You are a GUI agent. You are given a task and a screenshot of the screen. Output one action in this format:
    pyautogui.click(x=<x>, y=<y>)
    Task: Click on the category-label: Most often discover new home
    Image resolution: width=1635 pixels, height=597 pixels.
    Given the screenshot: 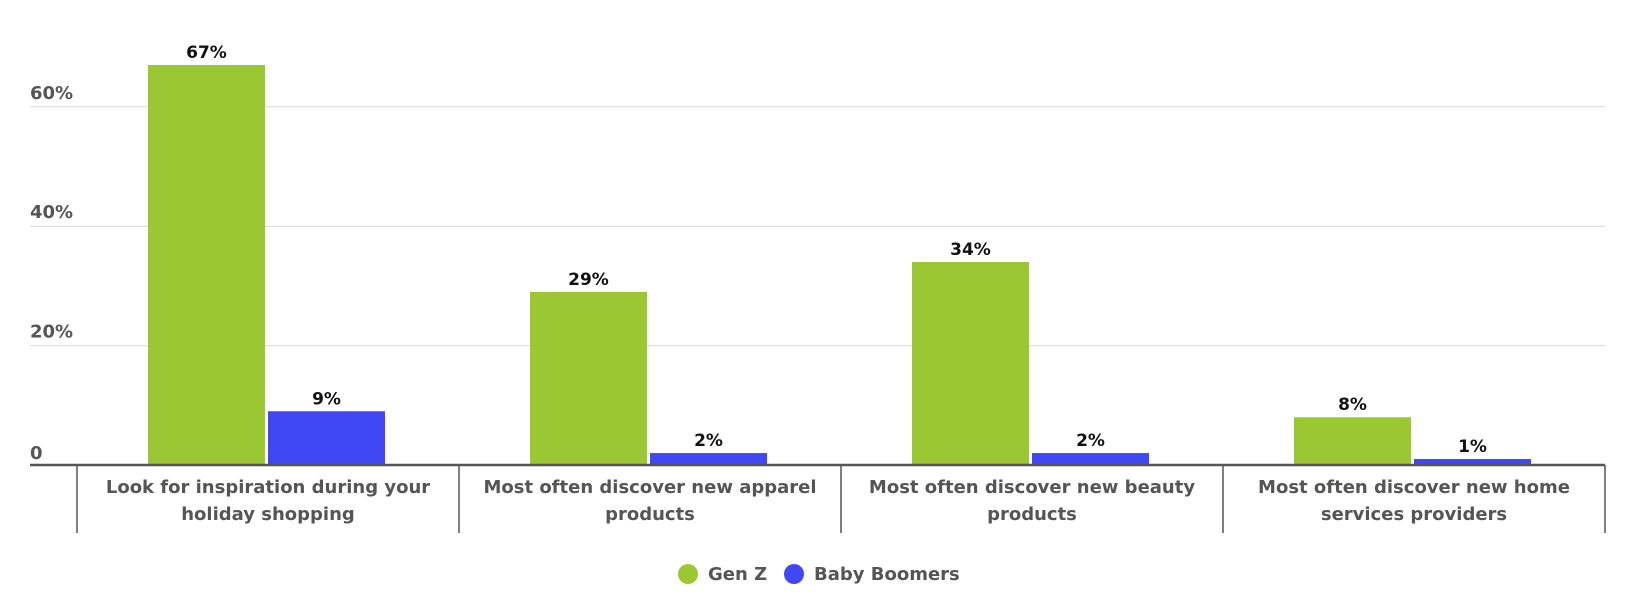 What is the action you would take?
    pyautogui.click(x=1414, y=487)
    